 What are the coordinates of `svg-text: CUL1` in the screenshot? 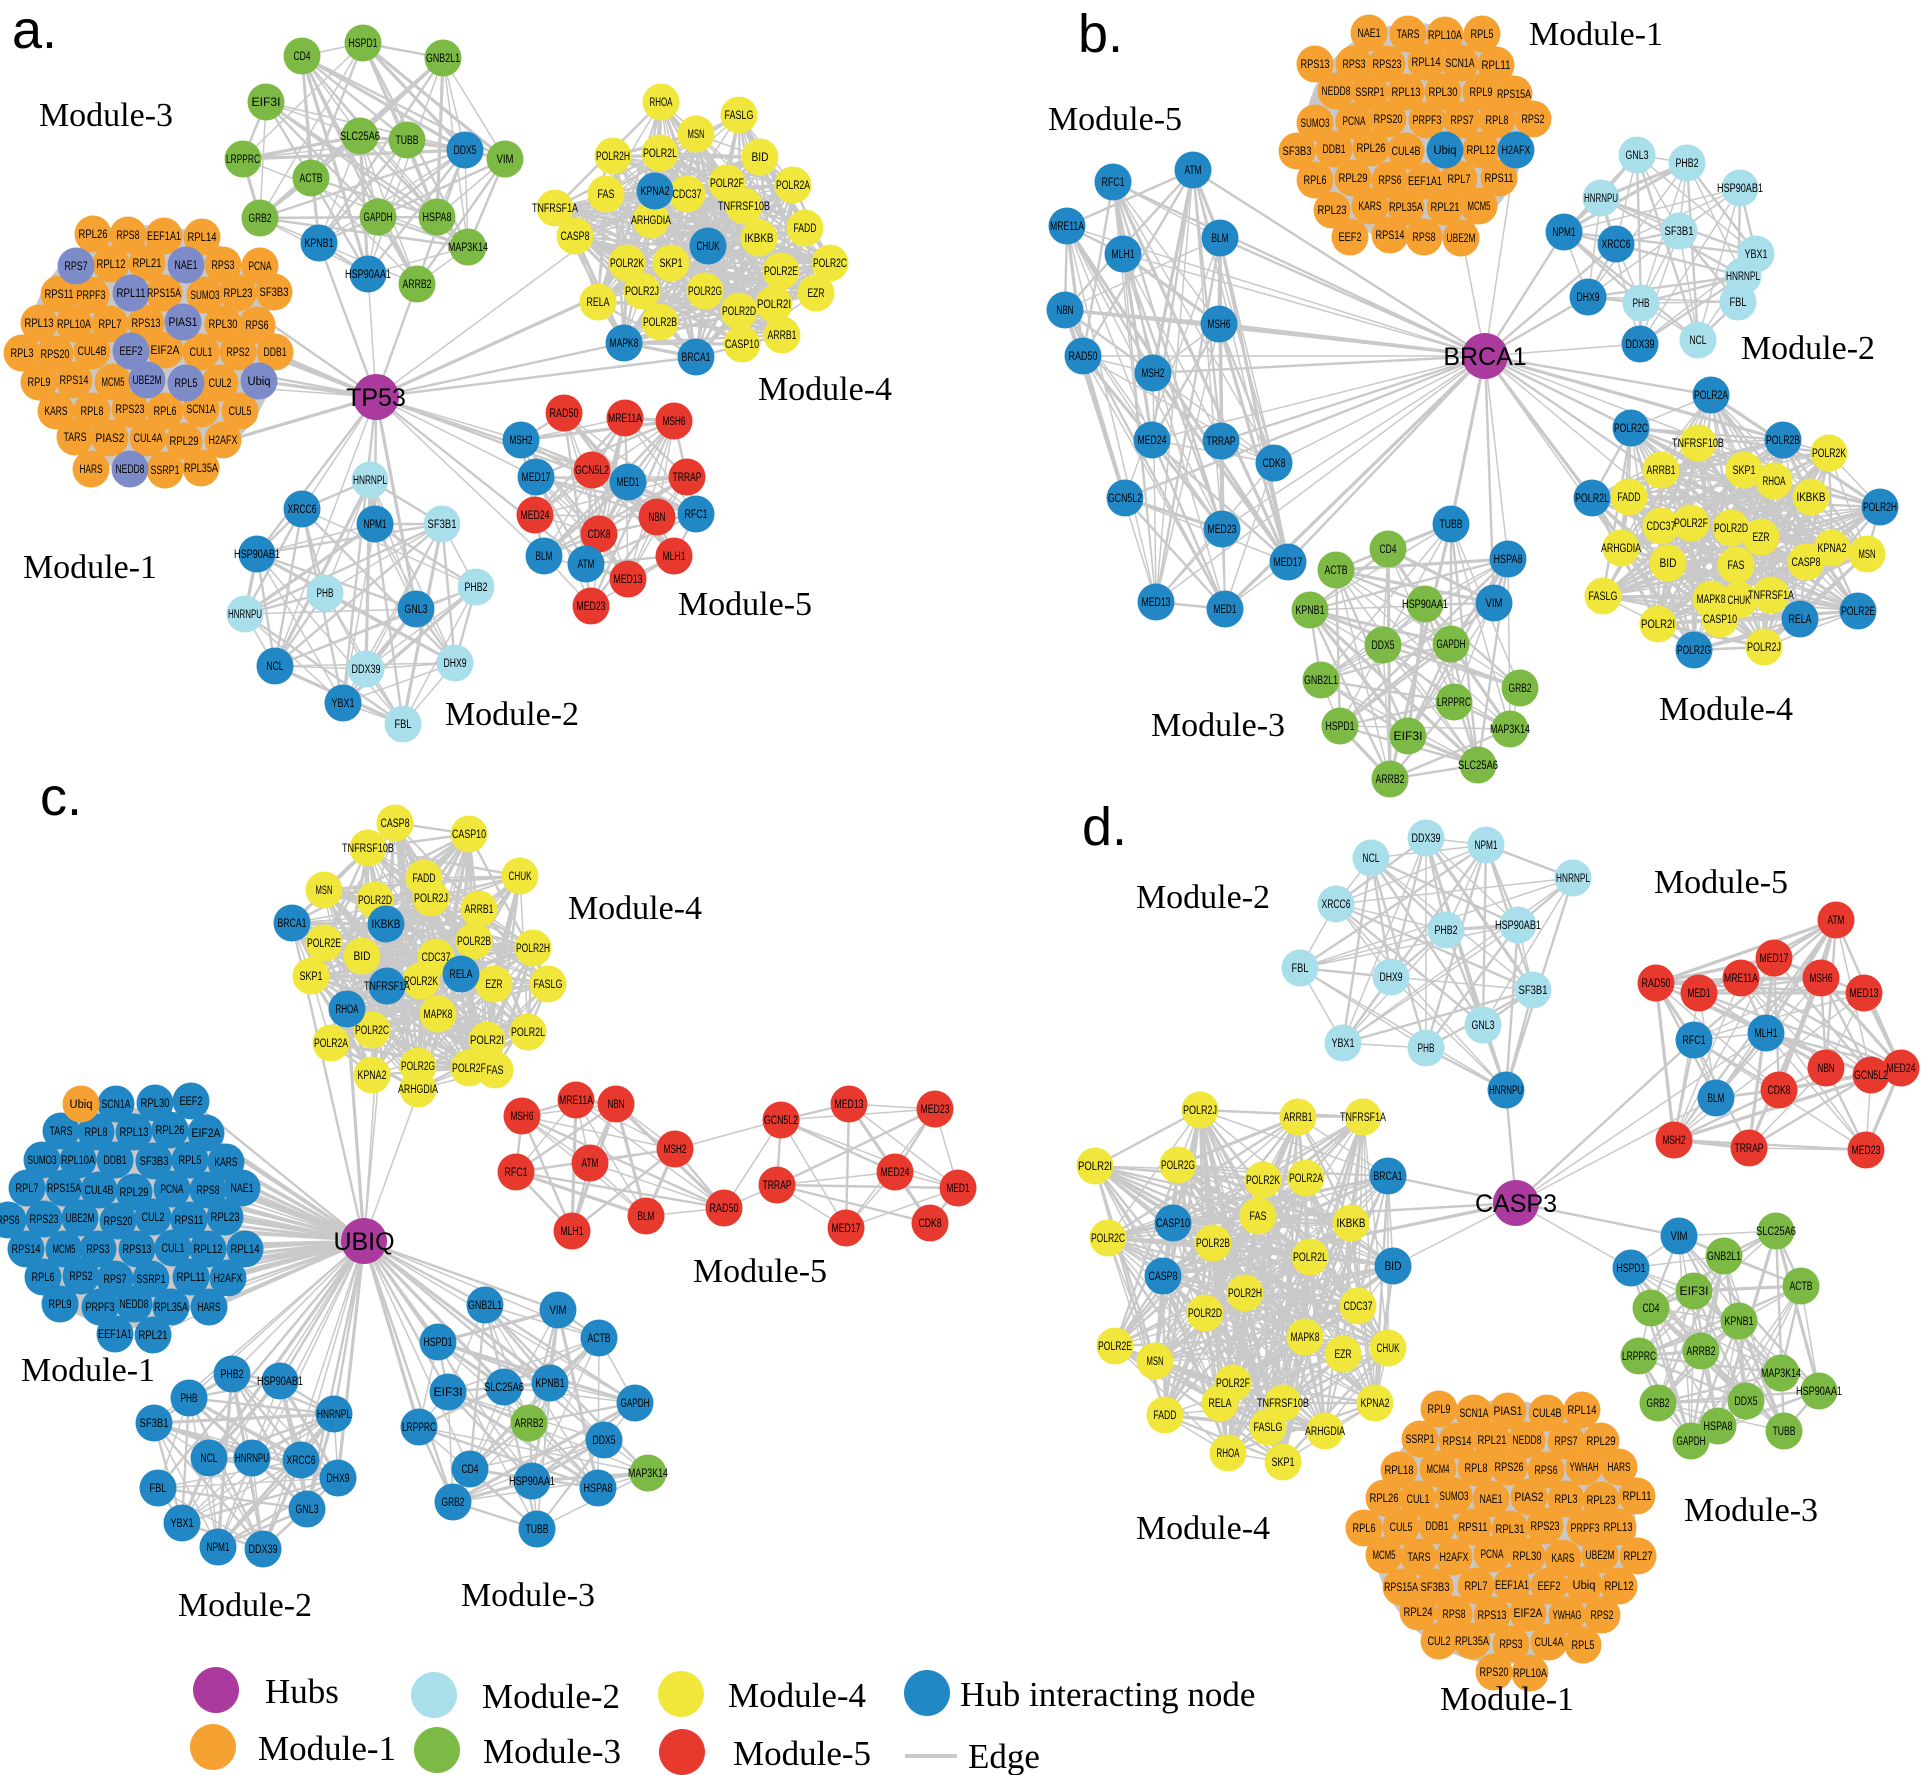 It's located at (173, 1249).